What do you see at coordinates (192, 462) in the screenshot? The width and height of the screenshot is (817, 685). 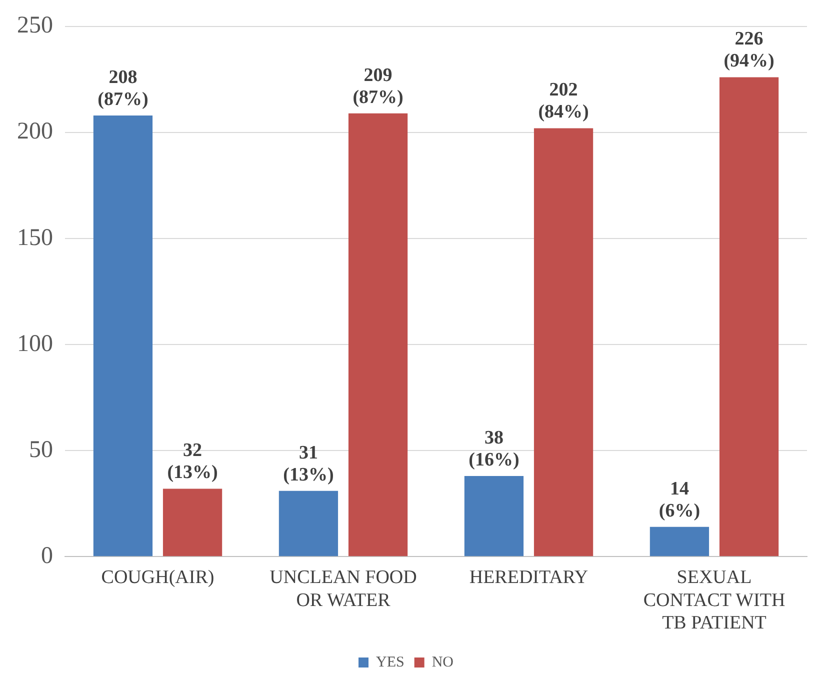 I see `data-label: 32 (13%)` at bounding box center [192, 462].